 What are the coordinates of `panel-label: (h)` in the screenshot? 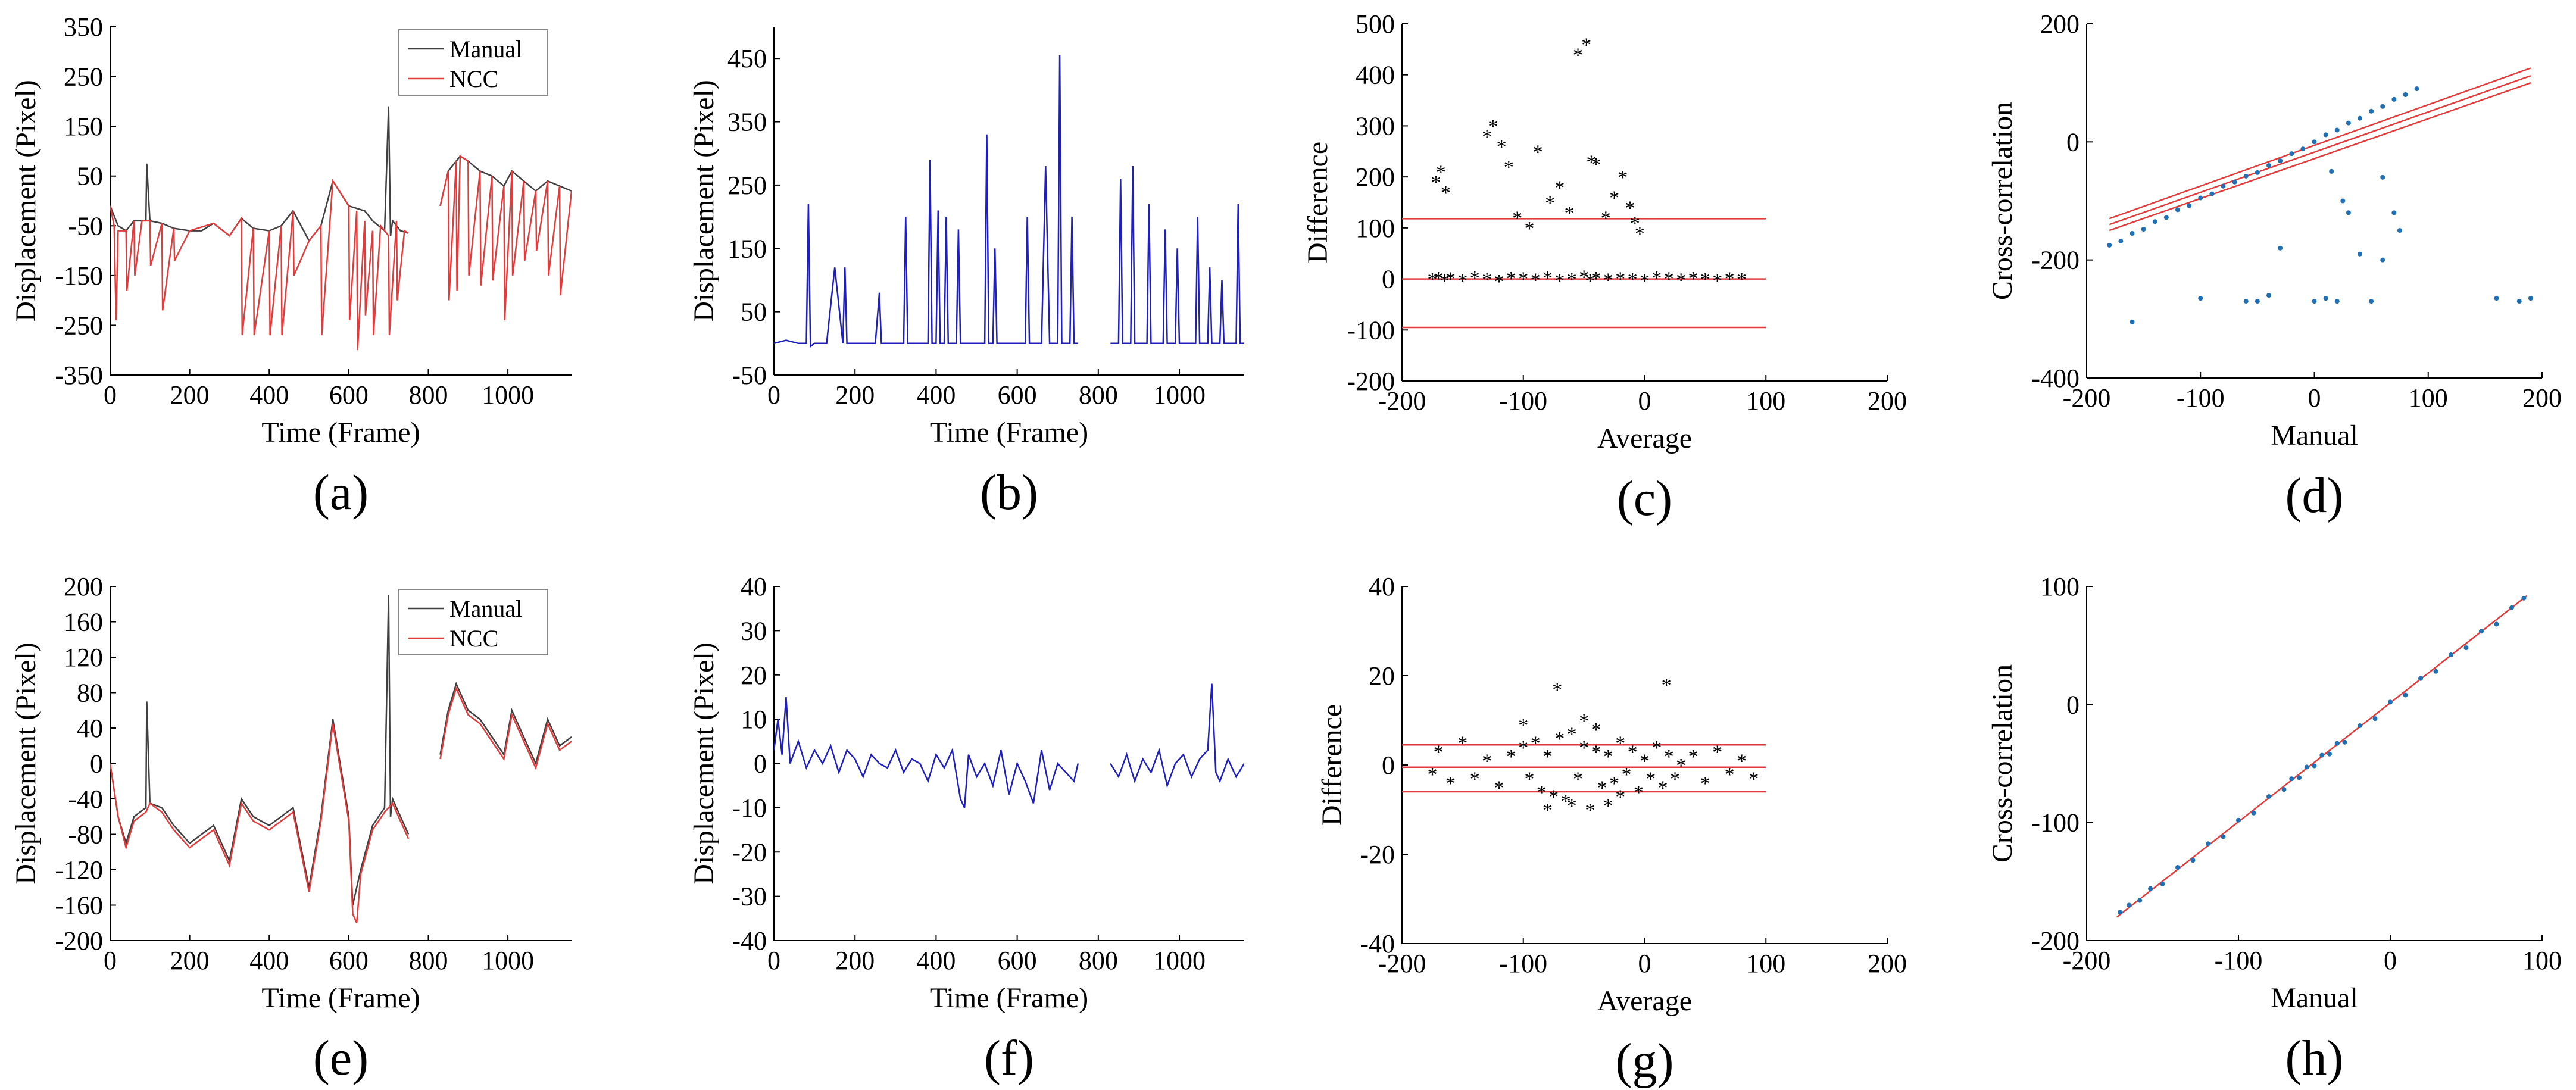 It's located at (2314, 1058).